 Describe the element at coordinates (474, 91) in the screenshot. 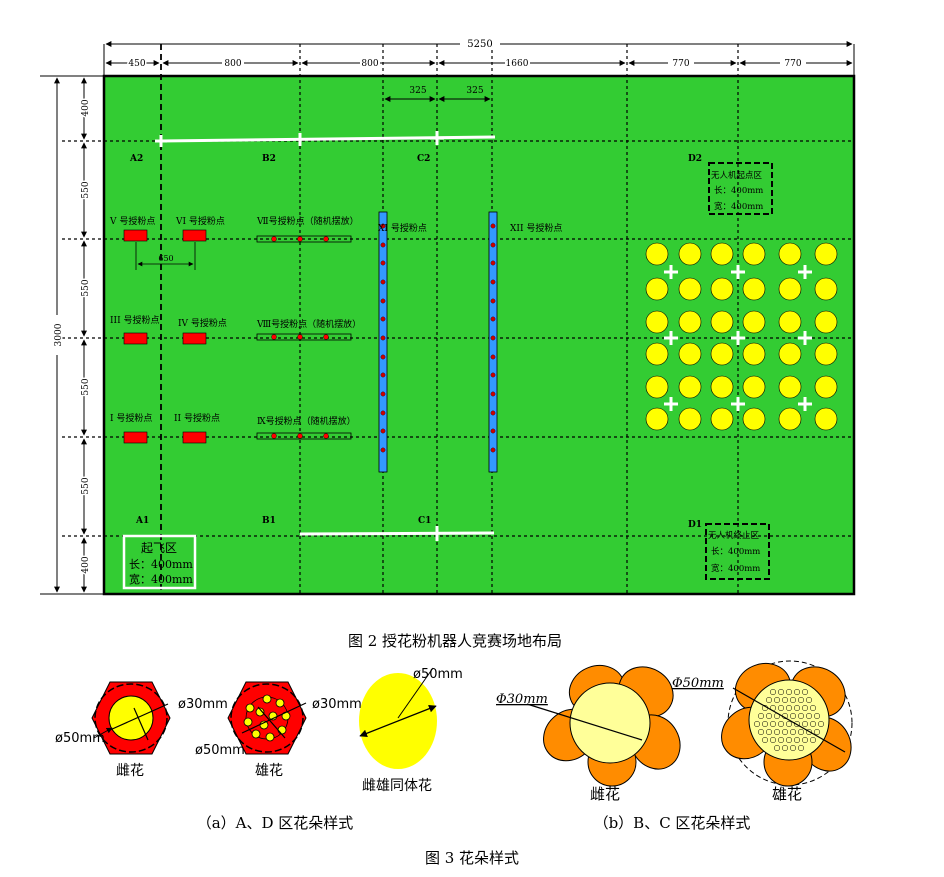

I see `dim-sub-2: 325` at that location.